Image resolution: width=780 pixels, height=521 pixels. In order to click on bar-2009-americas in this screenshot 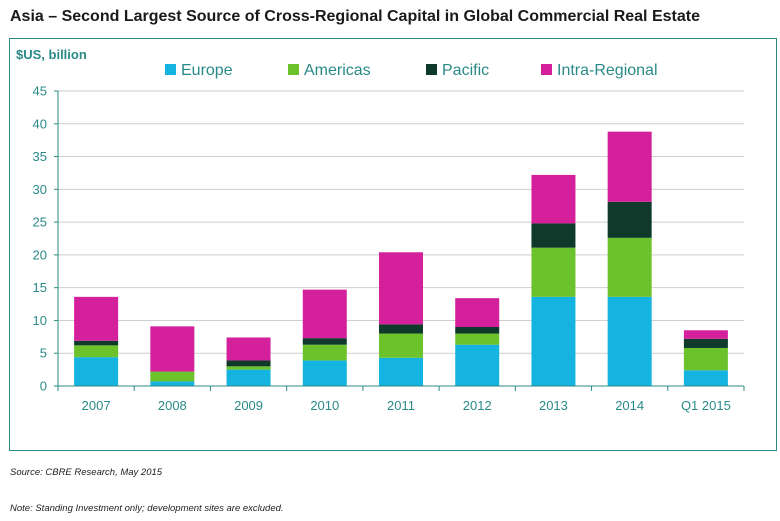, I will do `click(248, 368)`.